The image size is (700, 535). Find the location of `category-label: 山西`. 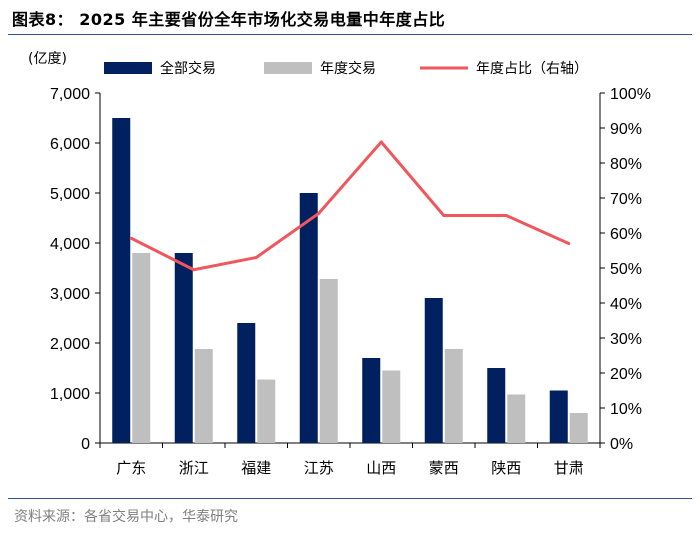

category-label: 山西 is located at coordinates (381, 468).